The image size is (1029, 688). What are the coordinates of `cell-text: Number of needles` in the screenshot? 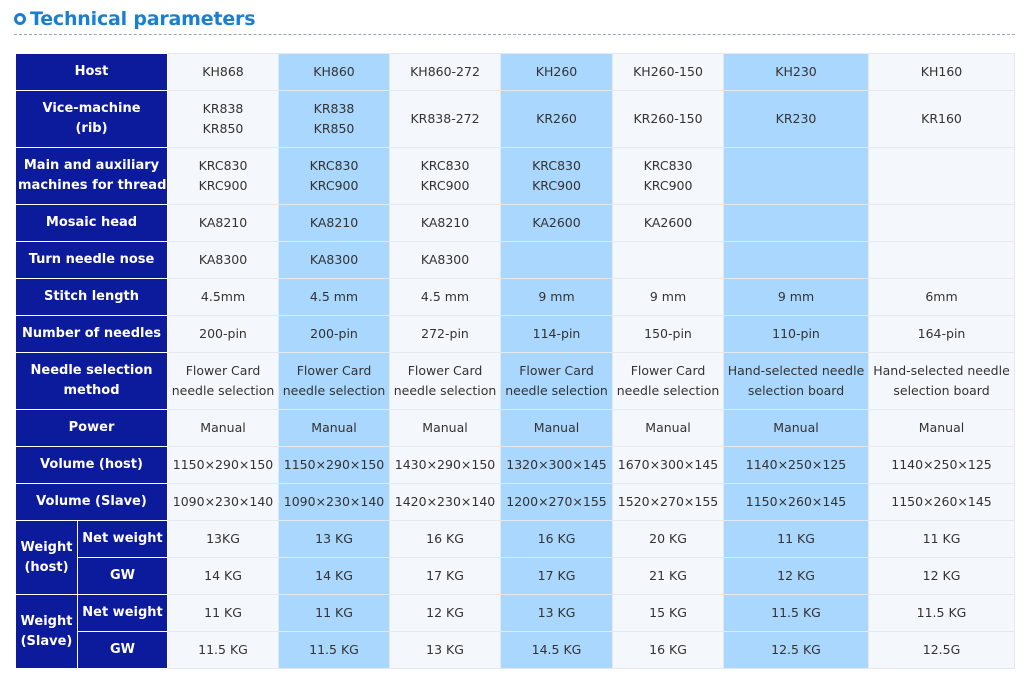 It's located at (91, 333).